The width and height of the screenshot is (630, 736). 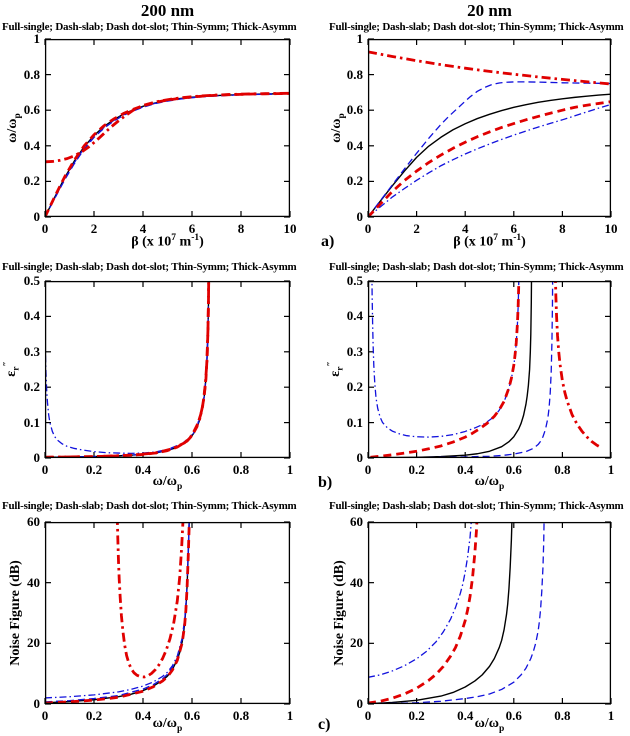 I want to click on y-tick-label: 40, so click(x=33, y=582).